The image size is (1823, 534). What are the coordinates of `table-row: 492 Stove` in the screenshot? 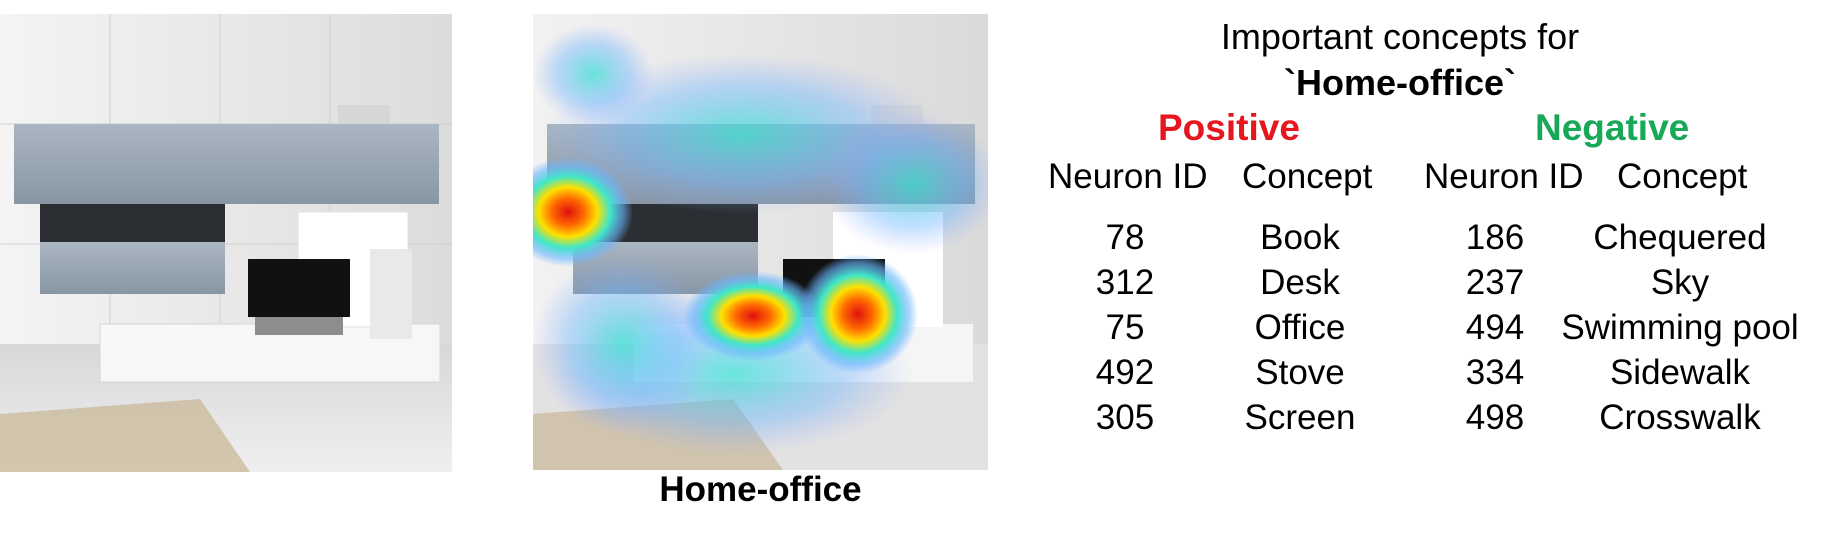 It's located at (1255, 372).